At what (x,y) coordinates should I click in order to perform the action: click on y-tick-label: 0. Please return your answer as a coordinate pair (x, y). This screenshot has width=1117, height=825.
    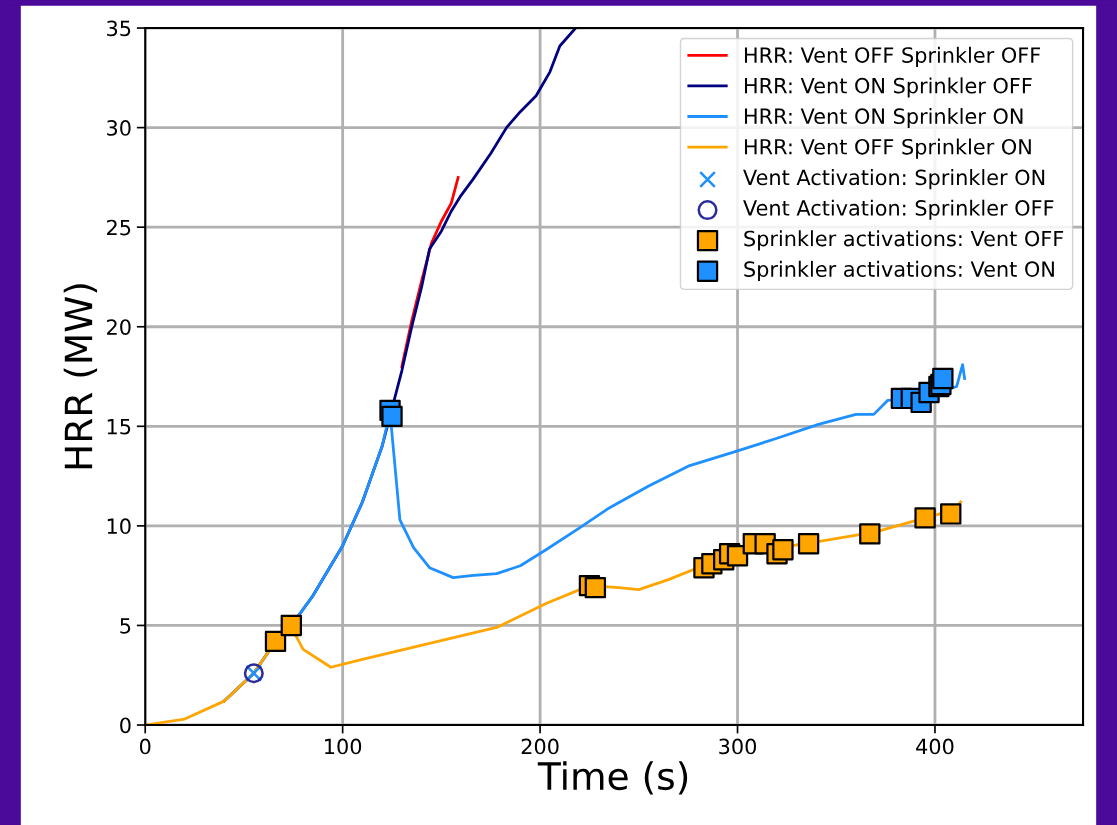
    Looking at the image, I should click on (125, 725).